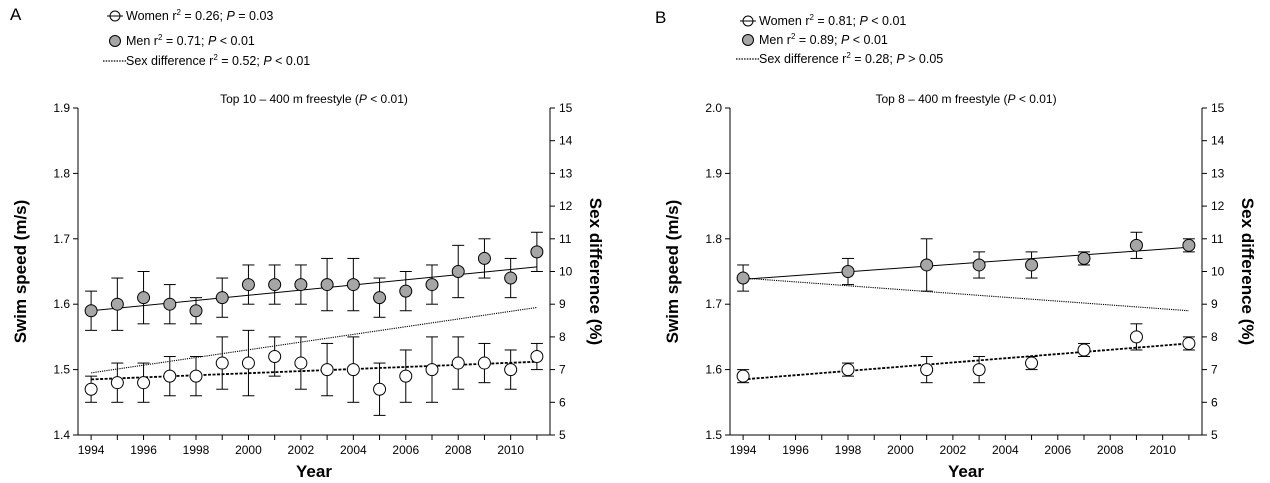 Image resolution: width=1270 pixels, height=483 pixels. Describe the element at coordinates (837, 21) in the screenshot. I see `legend-entry-stat: = 0.81;` at that location.